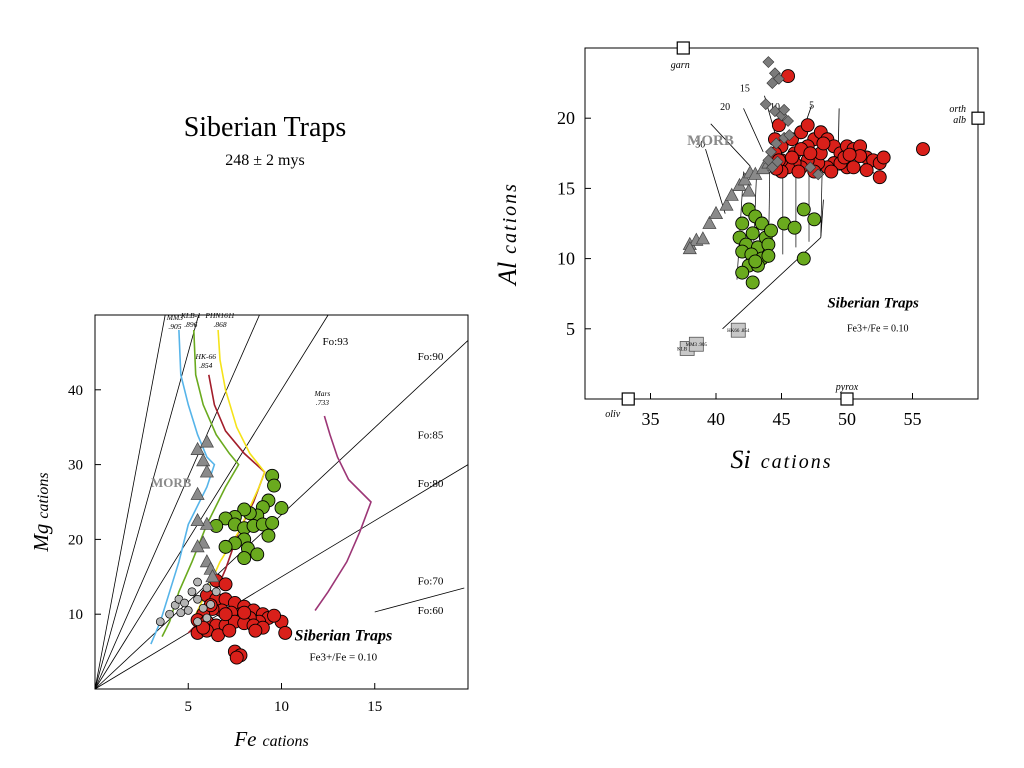 Image resolution: width=1024 pixels, height=768 pixels. What do you see at coordinates (431, 484) in the screenshot?
I see `fo-label: Fo:80` at bounding box center [431, 484].